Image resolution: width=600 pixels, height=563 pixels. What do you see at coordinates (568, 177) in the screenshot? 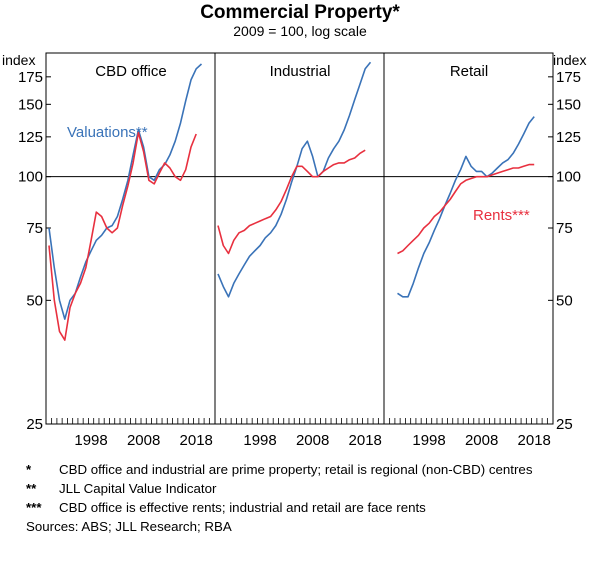
I see `y-tick-label-right: 100` at bounding box center [568, 177].